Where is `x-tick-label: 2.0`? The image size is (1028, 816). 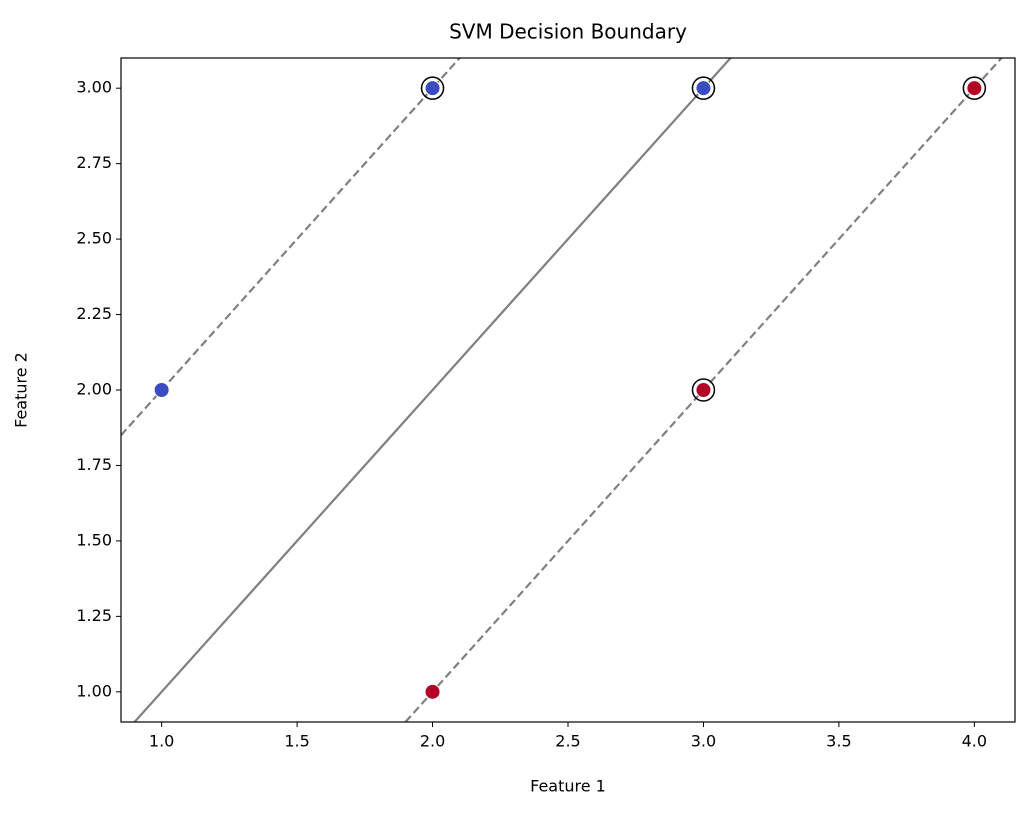
x-tick-label: 2.0 is located at coordinates (432, 741).